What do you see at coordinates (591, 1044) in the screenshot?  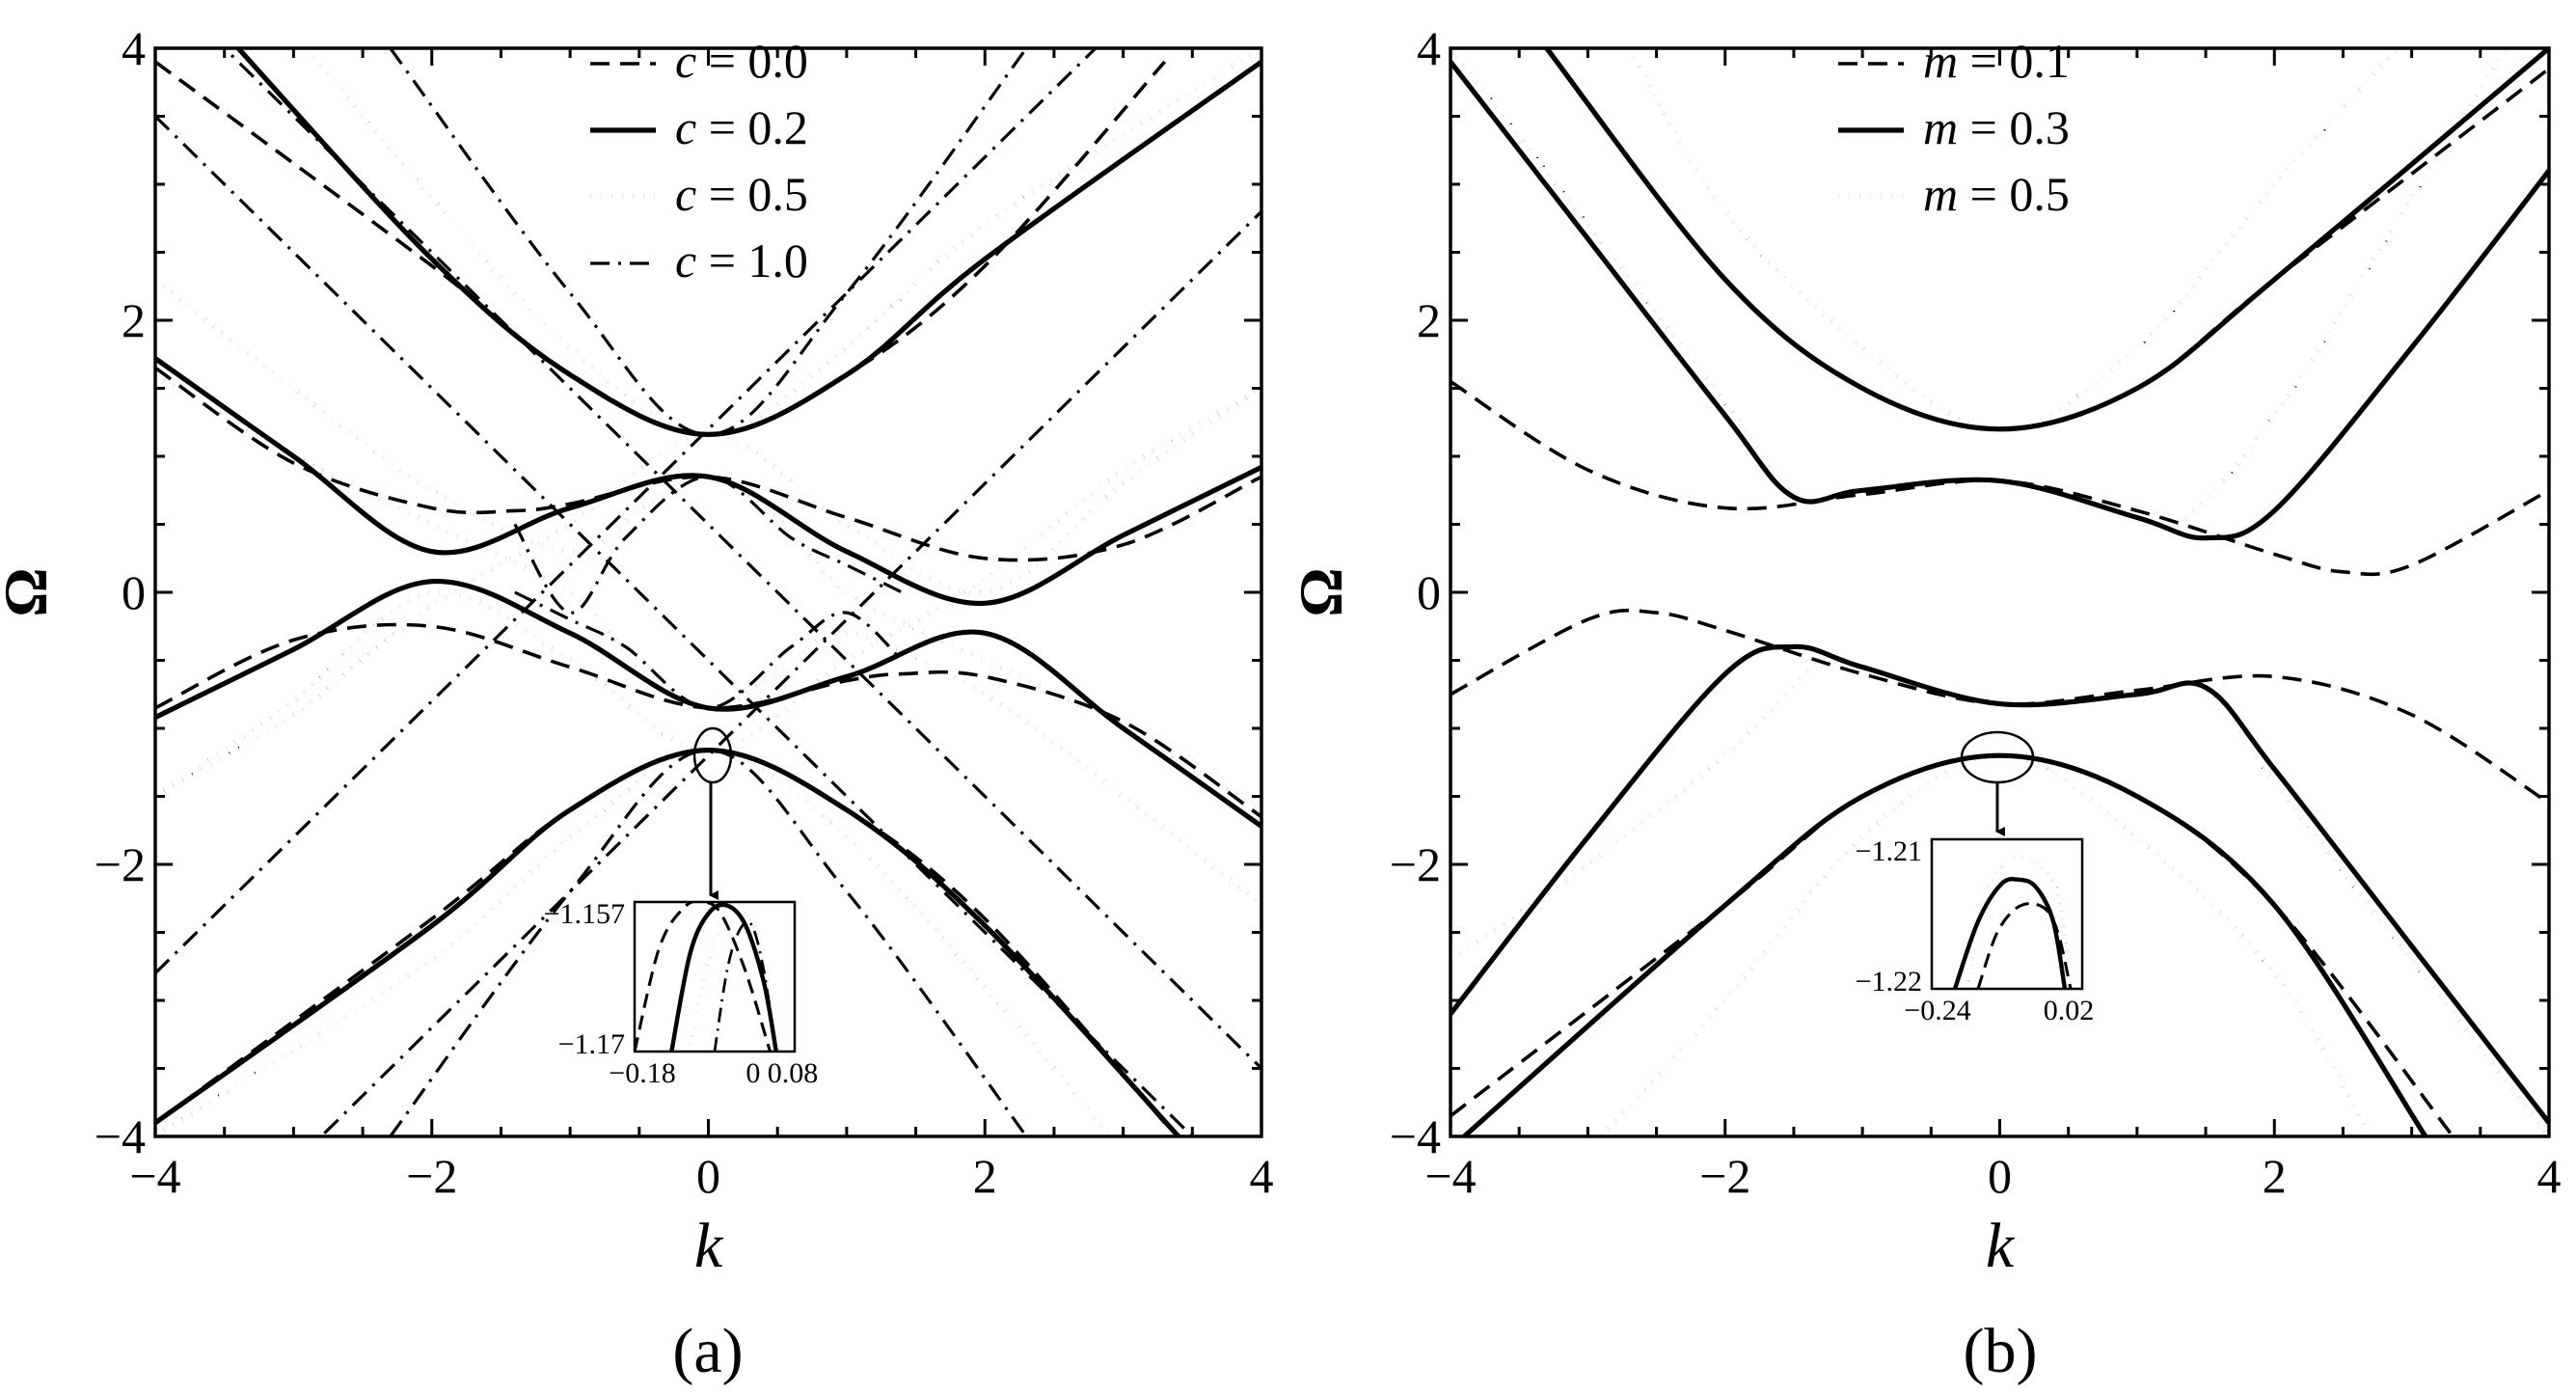 I see `inset-y-tick-label: −1.17` at bounding box center [591, 1044].